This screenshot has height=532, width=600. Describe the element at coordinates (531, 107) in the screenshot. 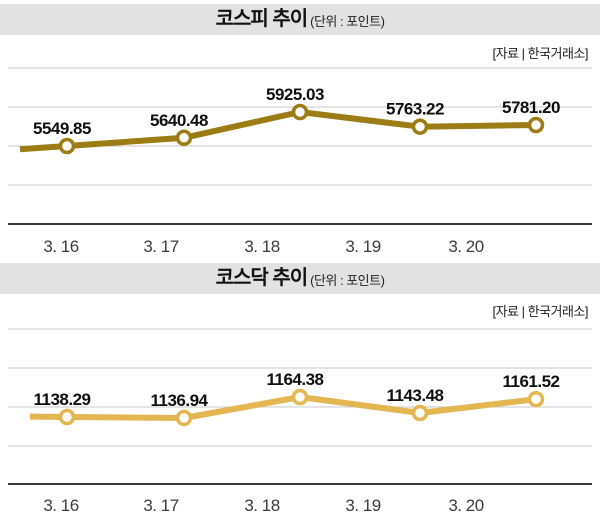

I see `value-label: 5781.20` at that location.